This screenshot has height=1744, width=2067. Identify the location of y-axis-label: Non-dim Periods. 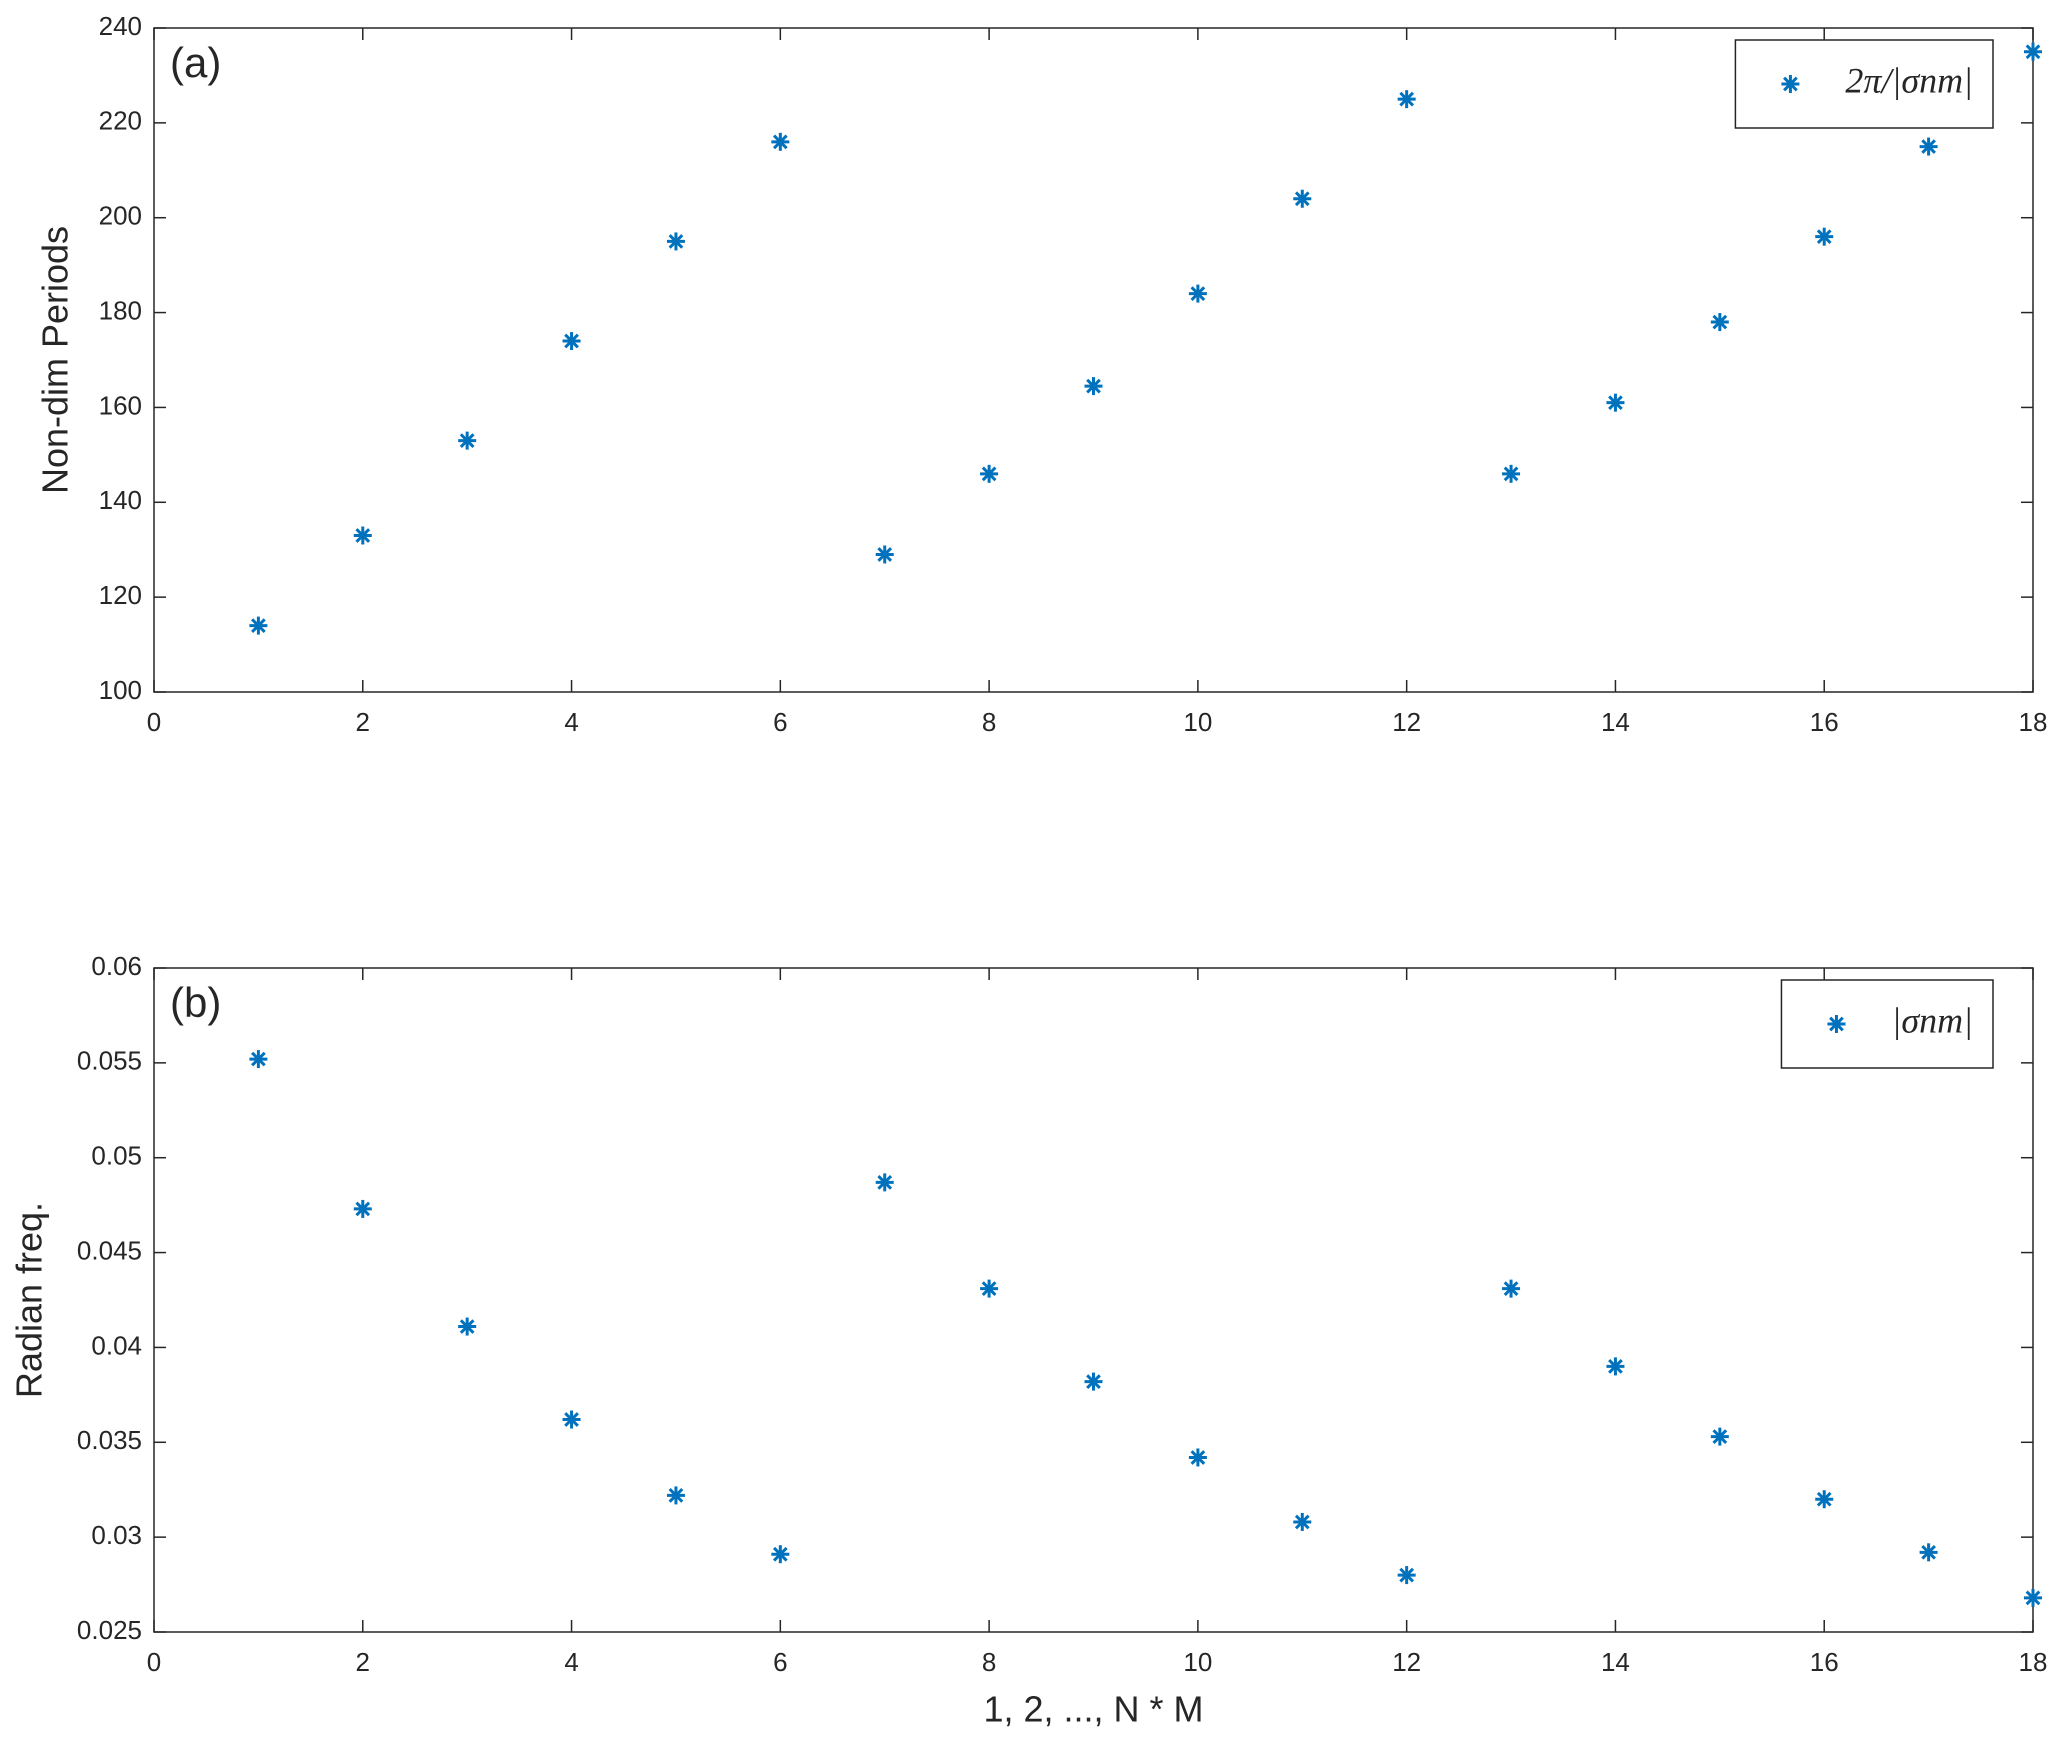
(55, 360).